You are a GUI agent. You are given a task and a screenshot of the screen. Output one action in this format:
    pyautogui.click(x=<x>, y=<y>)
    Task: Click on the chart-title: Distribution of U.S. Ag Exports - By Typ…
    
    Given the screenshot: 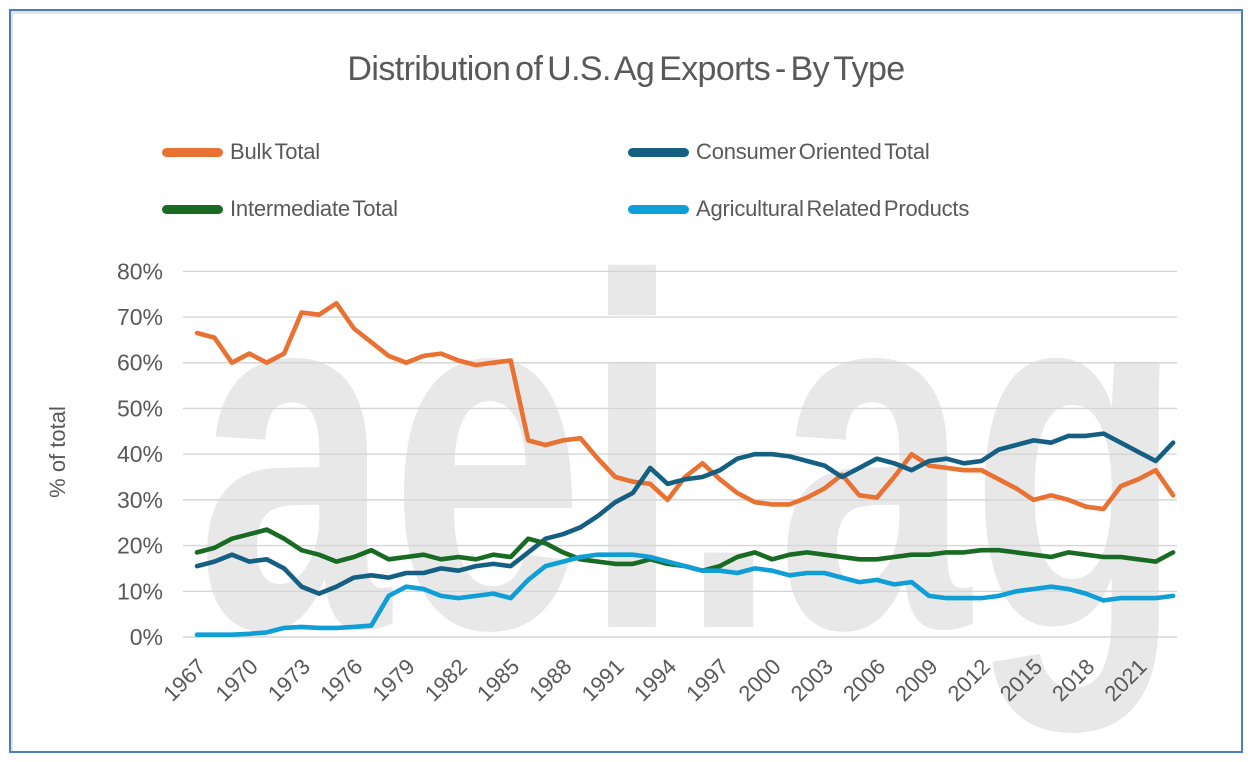 What is the action you would take?
    pyautogui.click(x=626, y=69)
    